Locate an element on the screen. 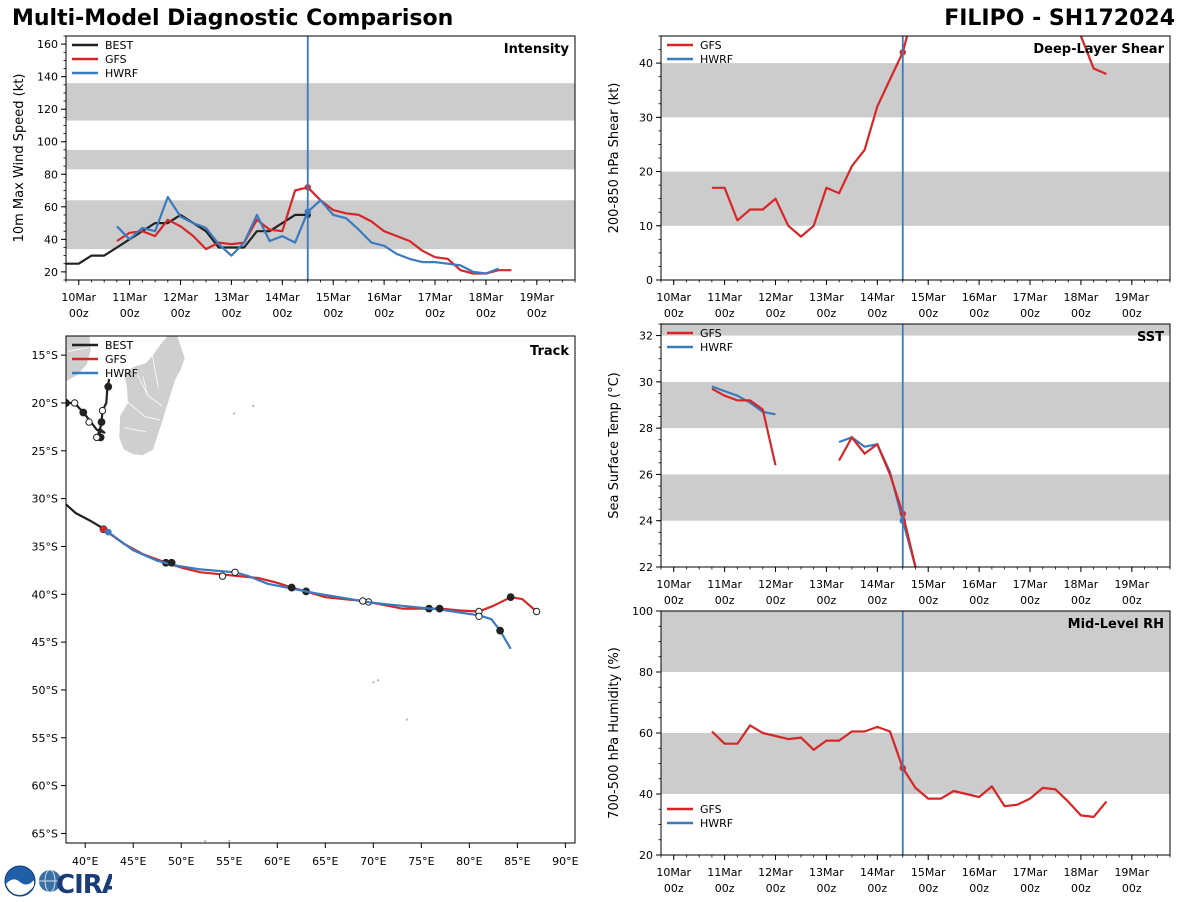 The image size is (1200, 902). y-tick-label: 10 is located at coordinates (646, 226).